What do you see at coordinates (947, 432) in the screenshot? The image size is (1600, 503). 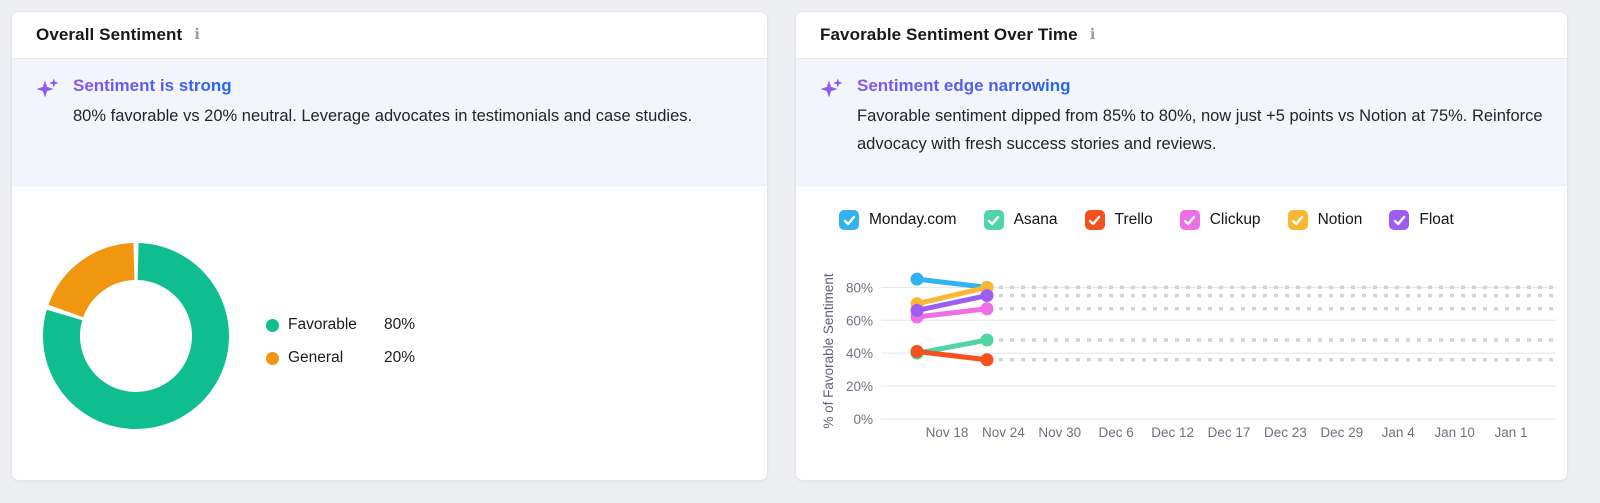 I see `x-tick-label: Nov 18` at bounding box center [947, 432].